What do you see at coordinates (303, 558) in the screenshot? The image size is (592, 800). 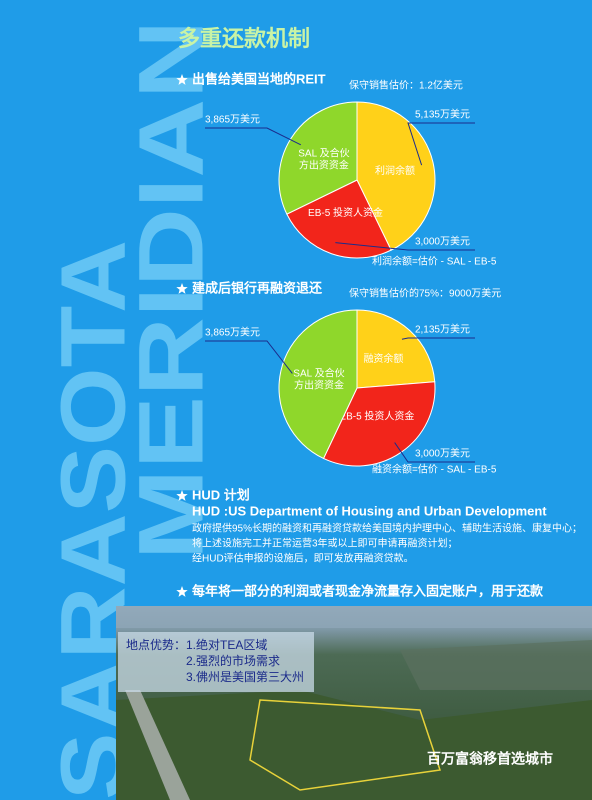 I see `section-line: 经HUD评估申报的设施后，即可发放再融资贷款。` at bounding box center [303, 558].